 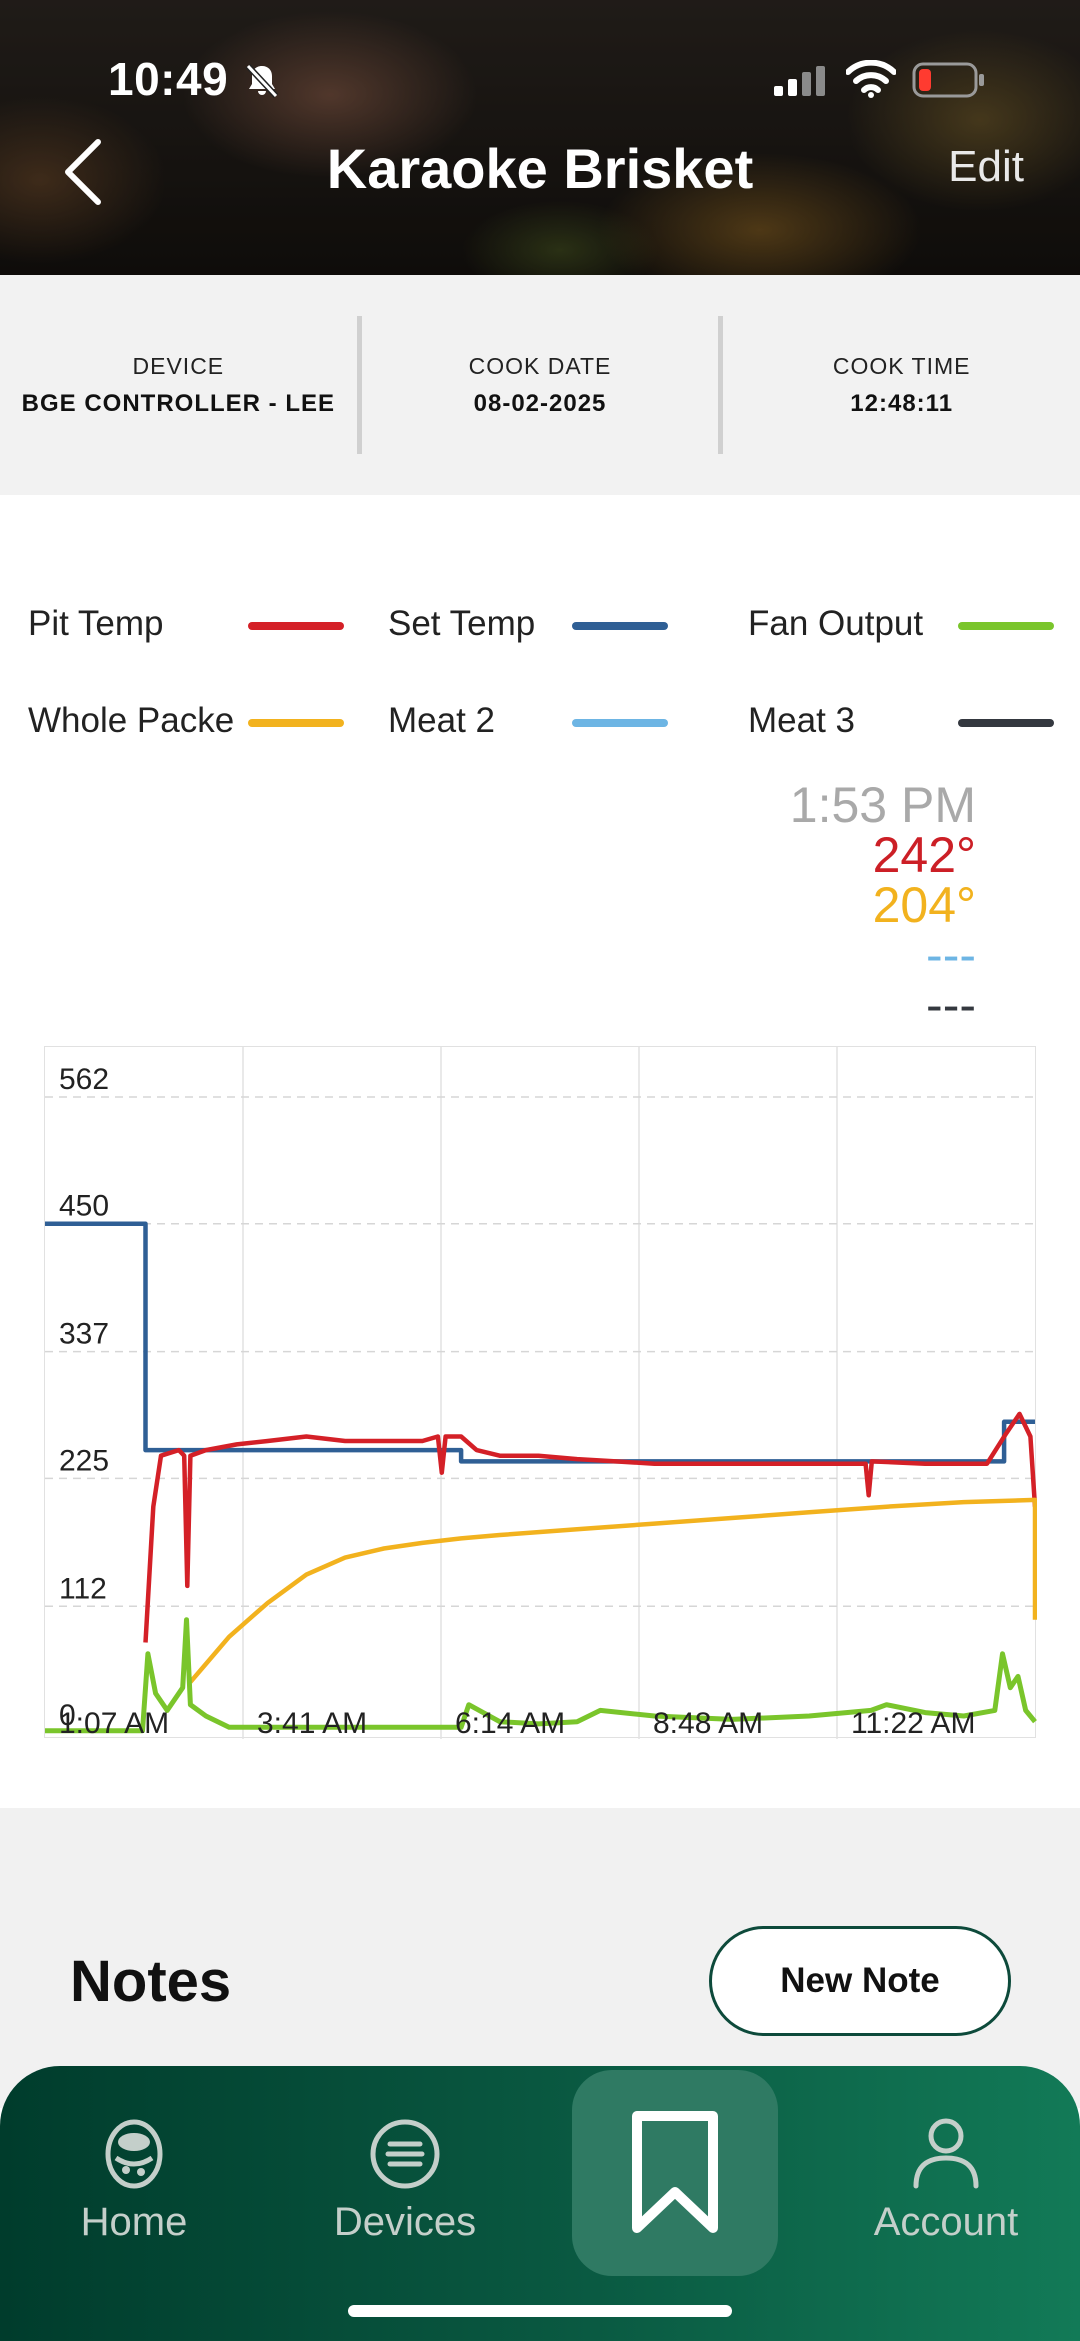 What do you see at coordinates (540, 2203) in the screenshot?
I see `bottom-navigation: Home Devices Account` at bounding box center [540, 2203].